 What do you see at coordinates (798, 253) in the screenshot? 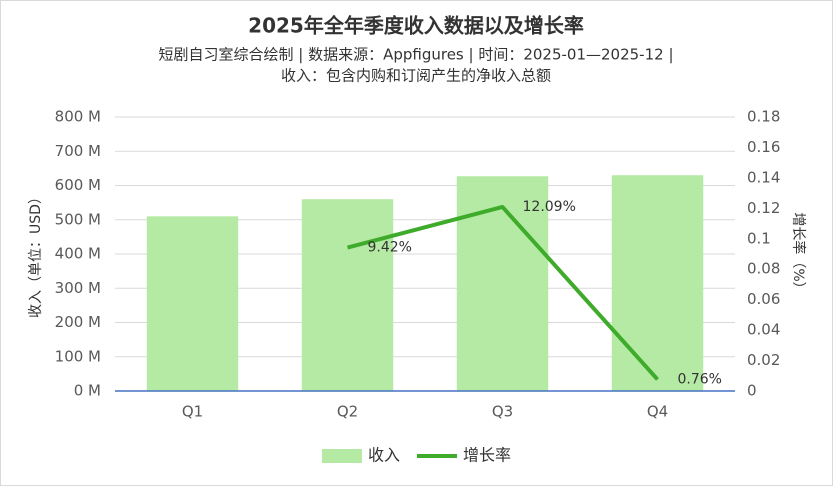
I see `y2-axis-title: 增长率（%）` at bounding box center [798, 253].